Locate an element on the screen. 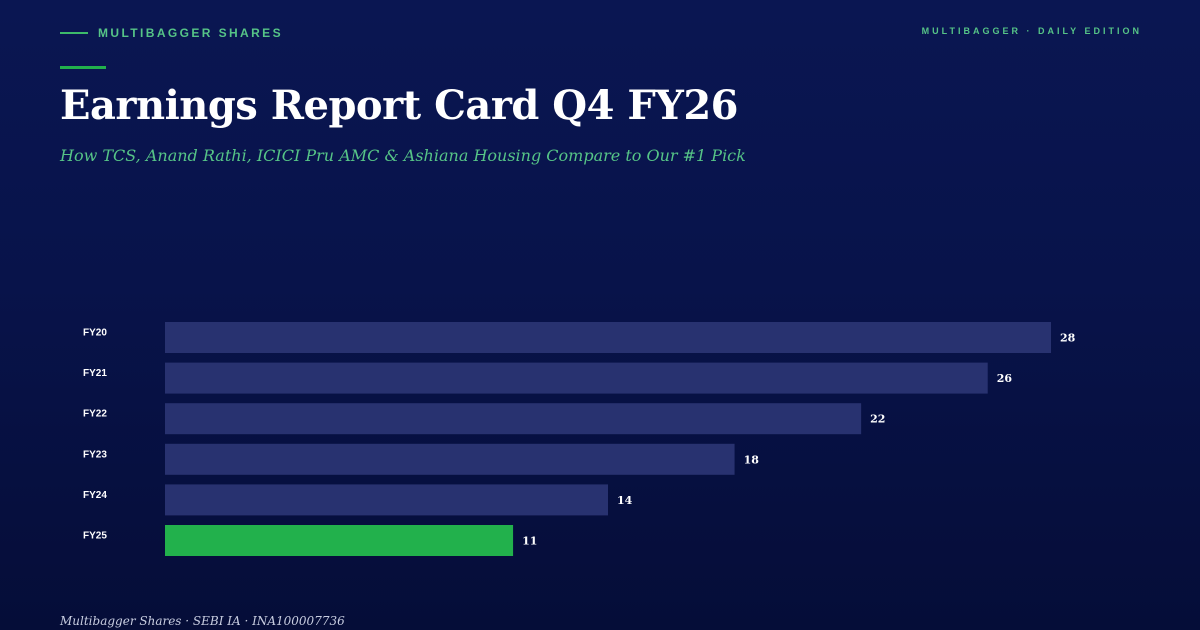 This screenshot has height=630, width=1200. value-label-fy23: 18 is located at coordinates (752, 459).